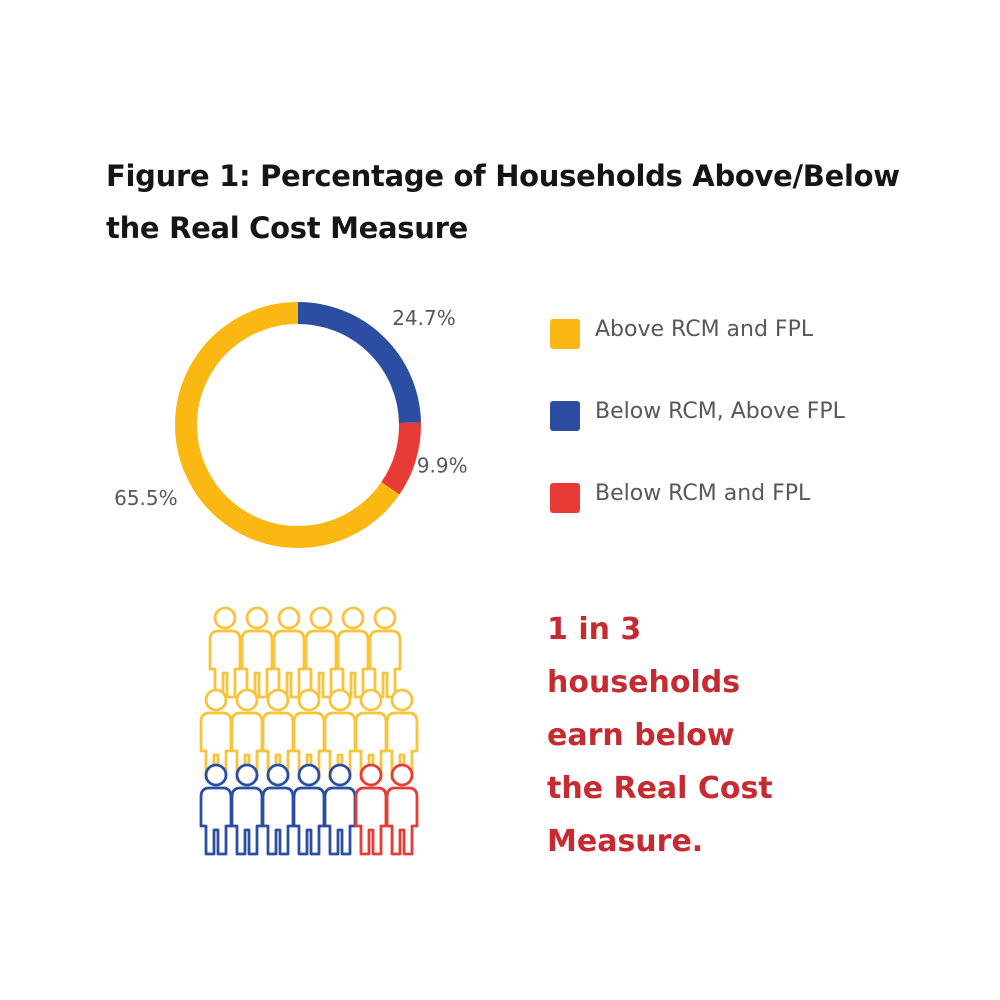  Describe the element at coordinates (442, 466) in the screenshot. I see `data-label-3: 9.9%` at that location.